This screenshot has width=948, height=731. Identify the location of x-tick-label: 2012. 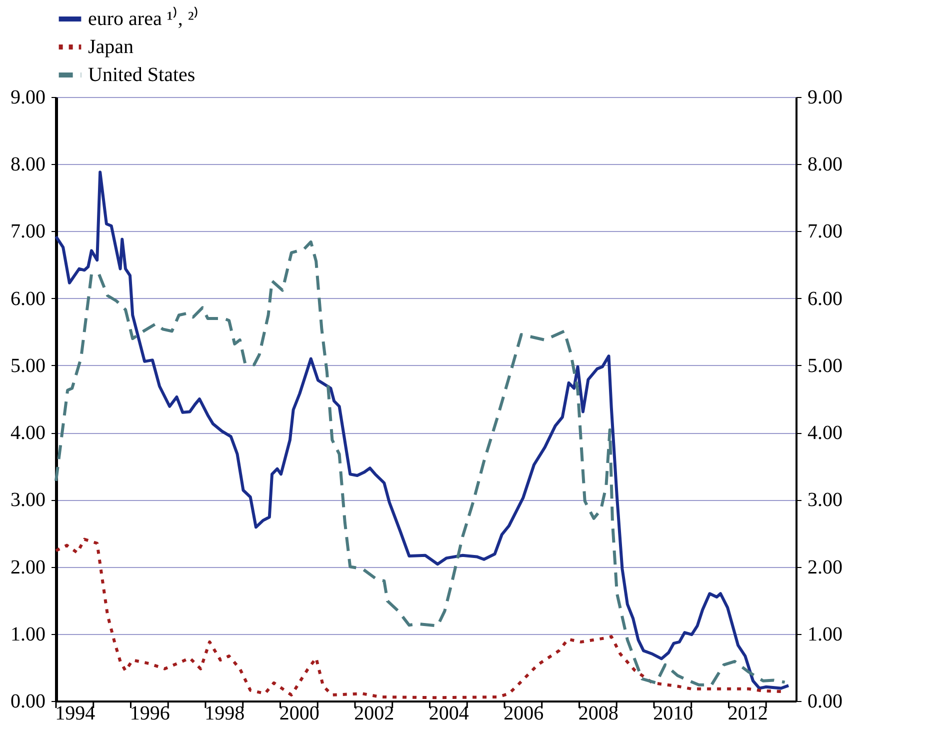
(748, 713).